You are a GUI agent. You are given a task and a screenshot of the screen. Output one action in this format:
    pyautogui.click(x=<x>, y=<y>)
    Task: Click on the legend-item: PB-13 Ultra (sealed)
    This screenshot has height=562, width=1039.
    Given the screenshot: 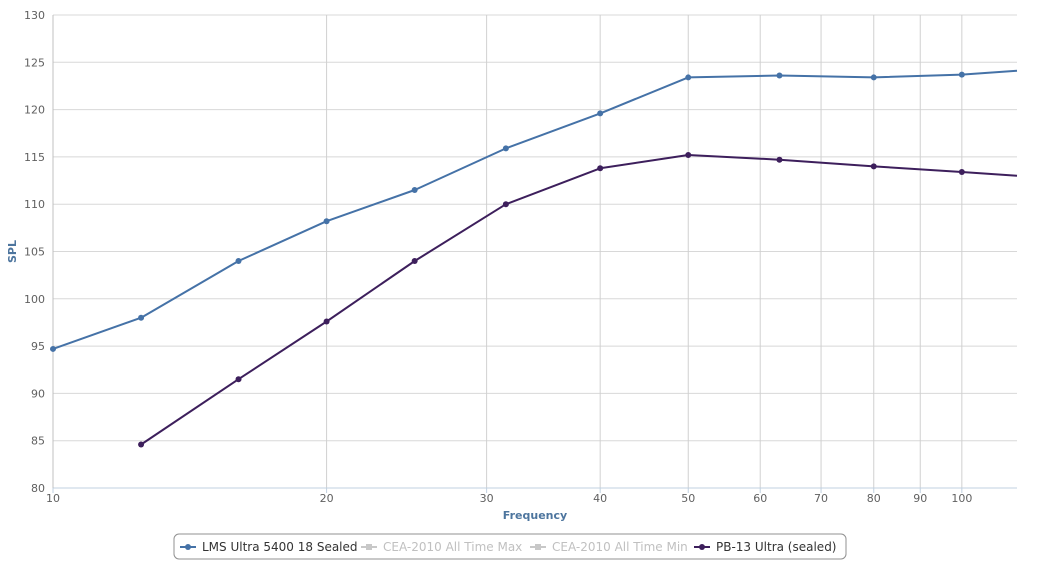 What is the action you would take?
    pyautogui.click(x=765, y=547)
    